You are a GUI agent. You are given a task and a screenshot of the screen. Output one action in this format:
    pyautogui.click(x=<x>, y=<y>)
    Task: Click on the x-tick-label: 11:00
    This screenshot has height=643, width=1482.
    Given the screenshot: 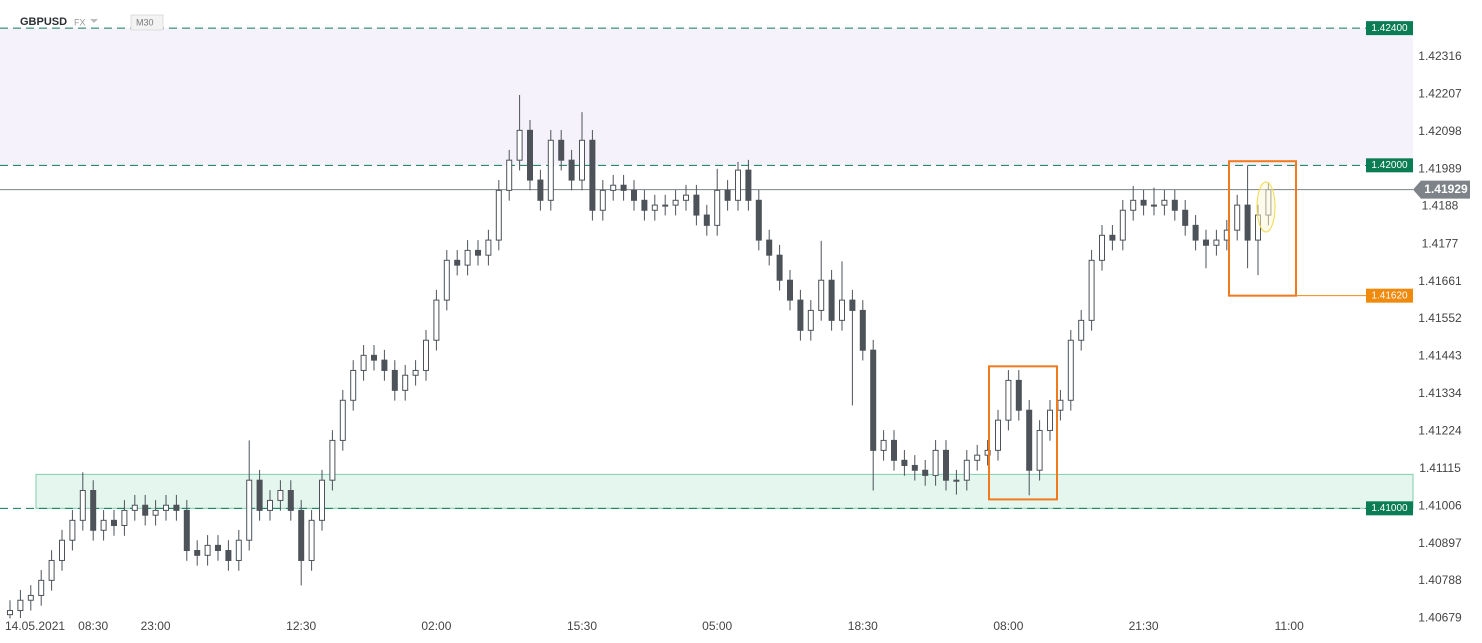 What is the action you would take?
    pyautogui.click(x=1289, y=626)
    